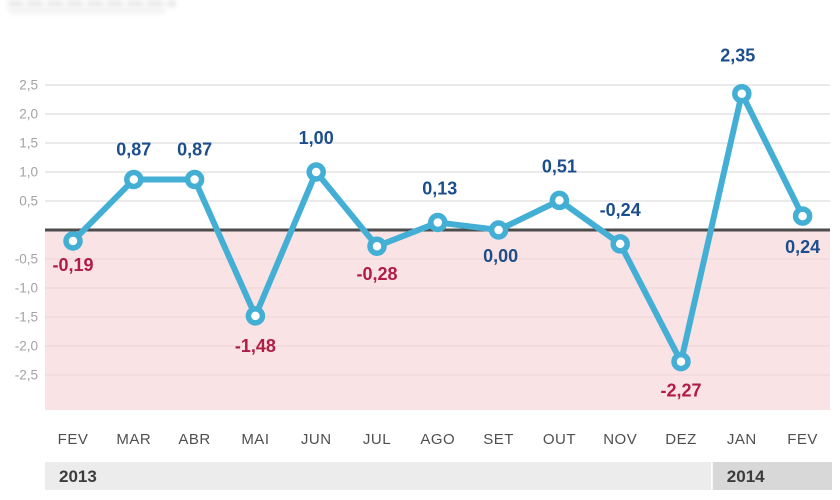 This screenshot has width=840, height=500. What do you see at coordinates (746, 476) in the screenshot?
I see `year-label-2014: 2014` at bounding box center [746, 476].